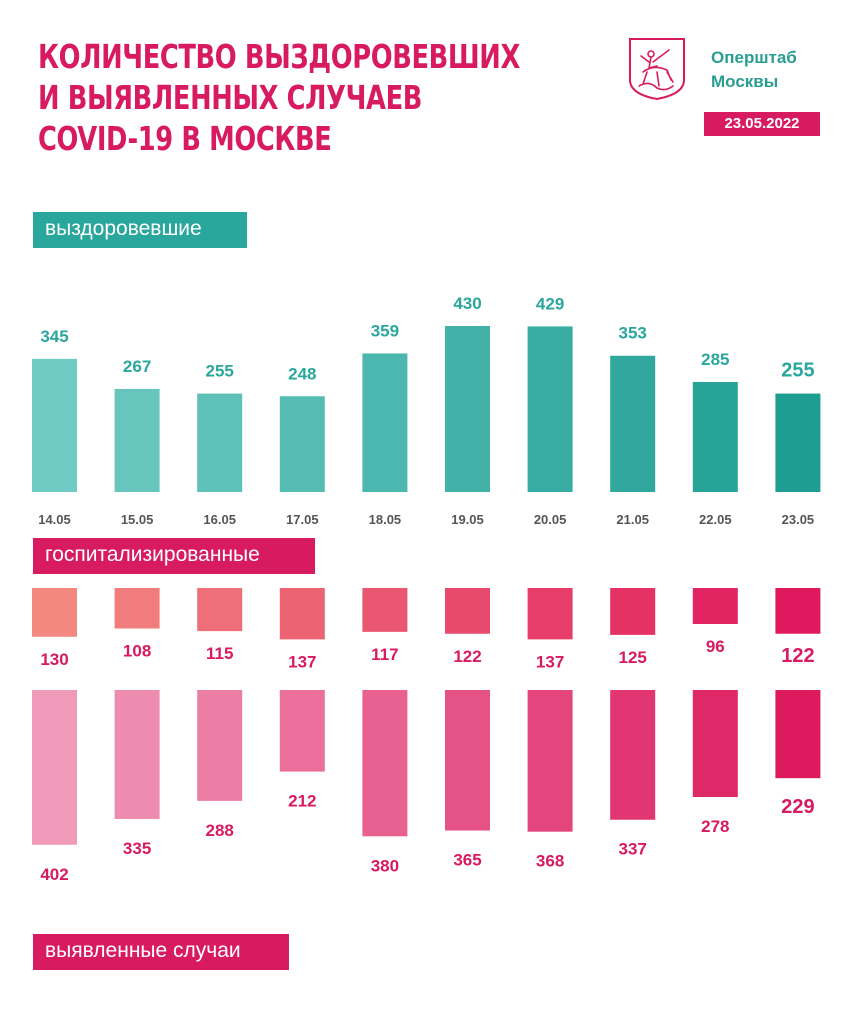  I want to click on date-badge: 23.05.2022, so click(762, 124).